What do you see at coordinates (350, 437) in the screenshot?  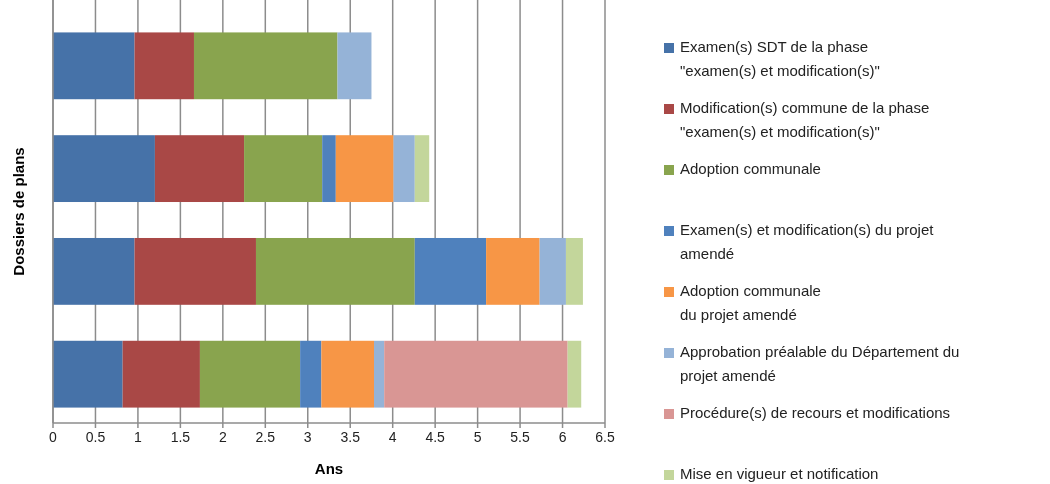 I see `x-tick-label: 3.5` at bounding box center [350, 437].